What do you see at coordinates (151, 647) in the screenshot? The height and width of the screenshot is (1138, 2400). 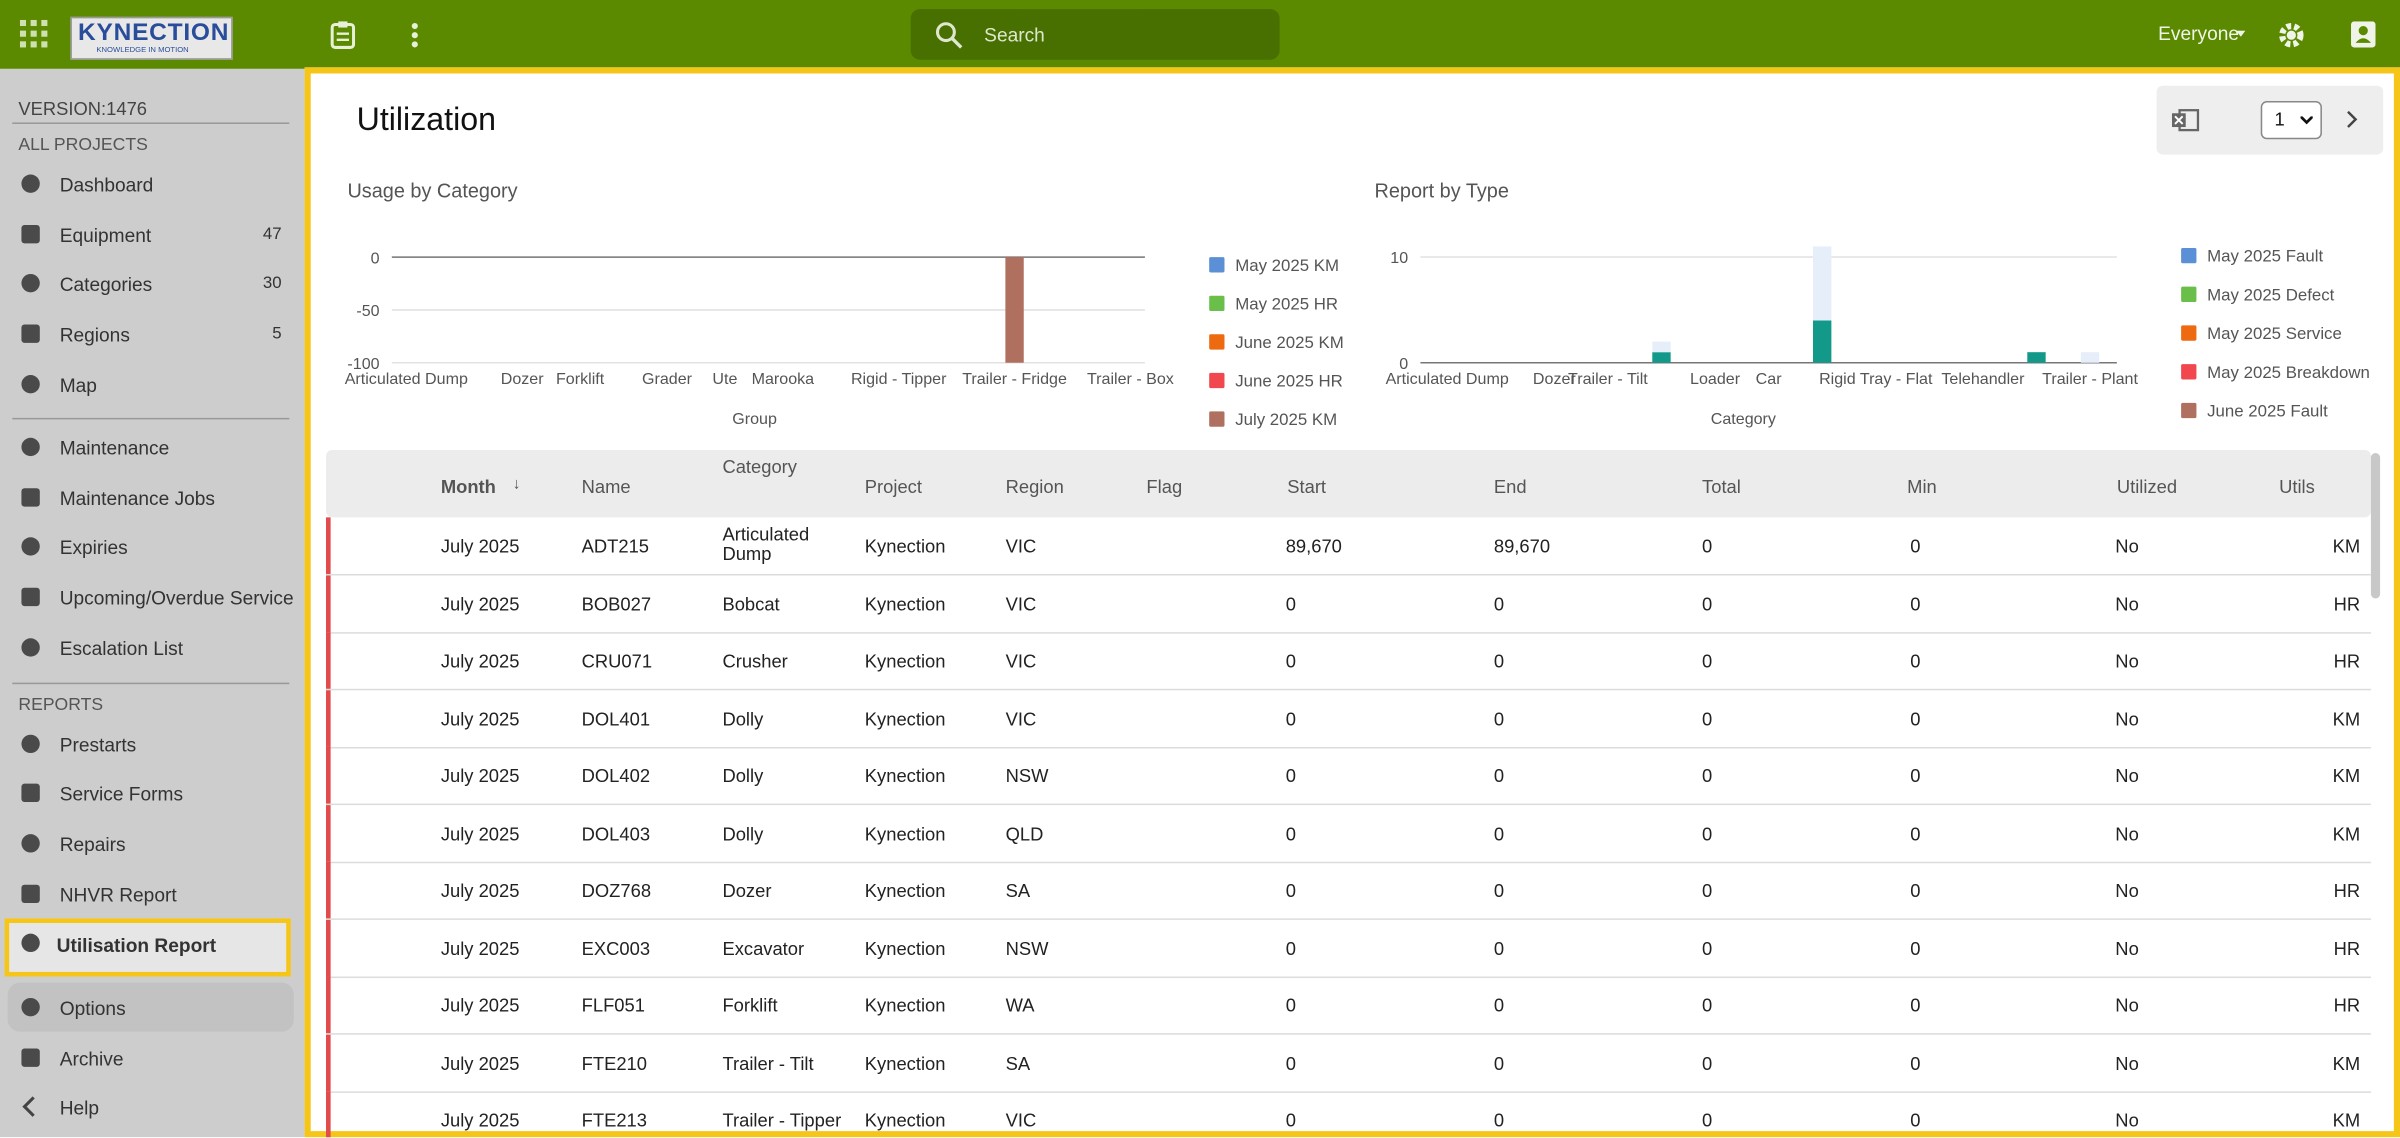 I see `nav-item: Escalation List` at bounding box center [151, 647].